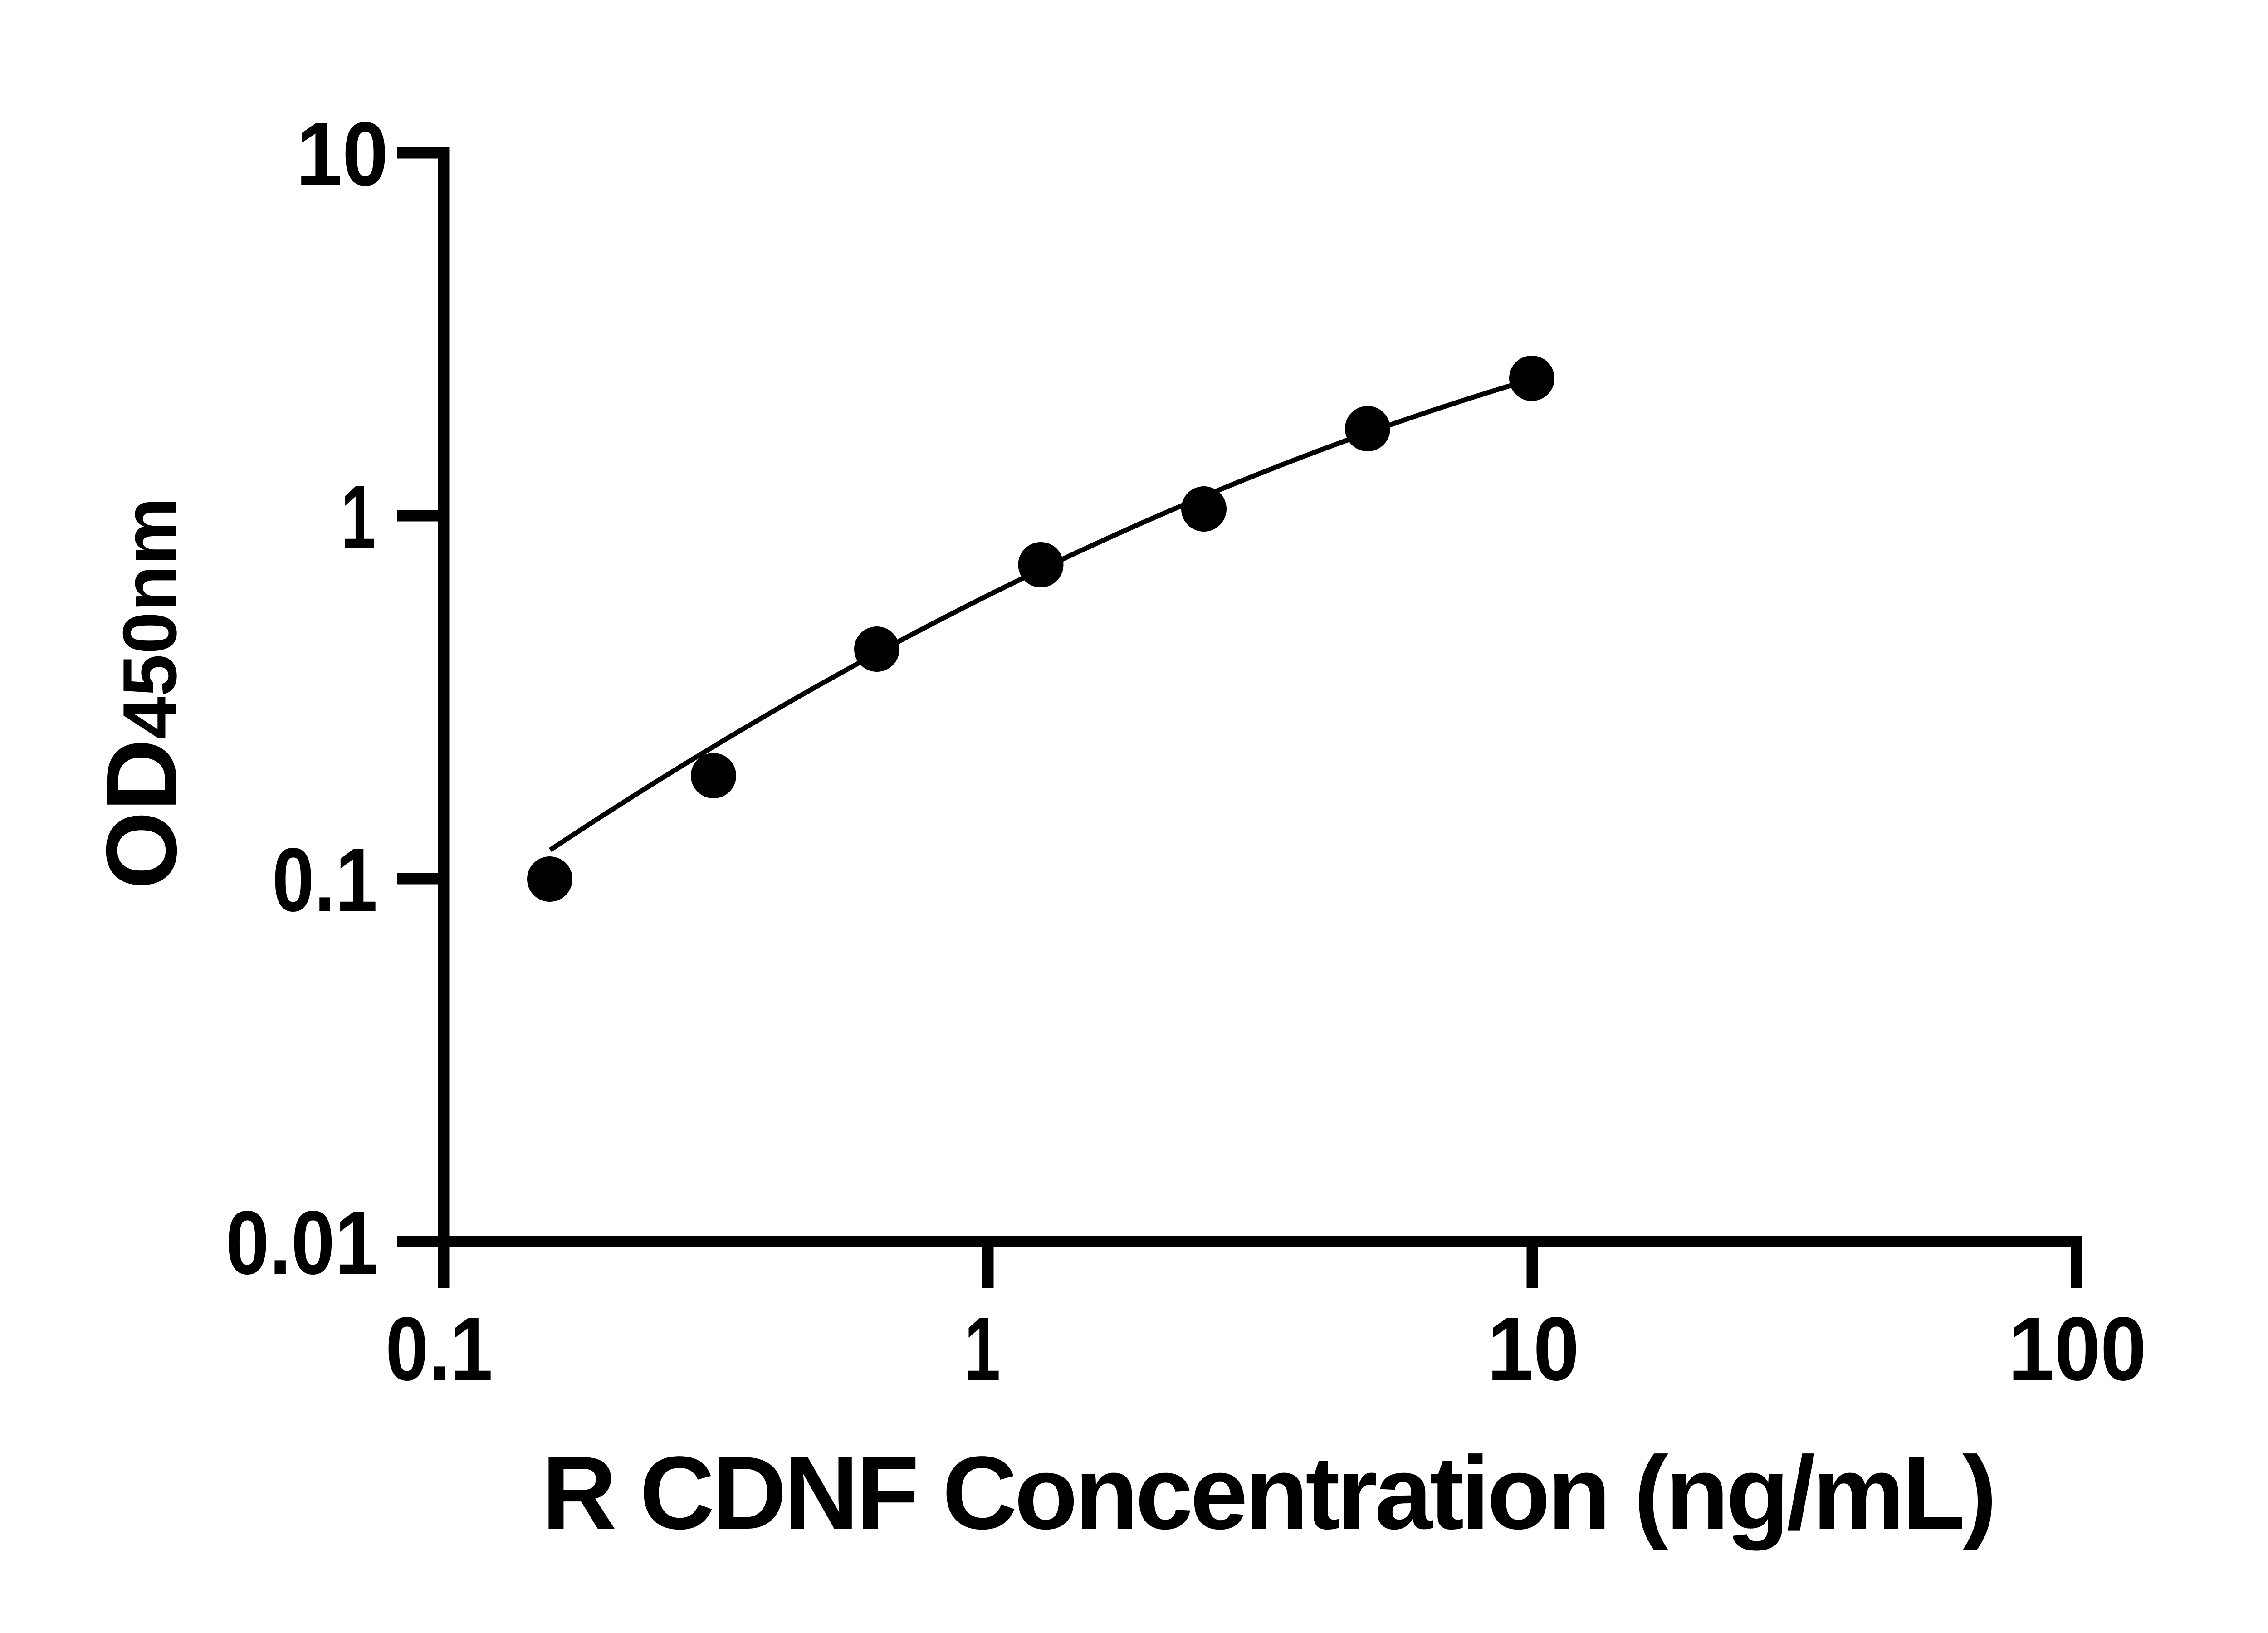 This screenshot has height=1633, width=2268. What do you see at coordinates (302, 1243) in the screenshot?
I see `svg-text: 0.01` at bounding box center [302, 1243].